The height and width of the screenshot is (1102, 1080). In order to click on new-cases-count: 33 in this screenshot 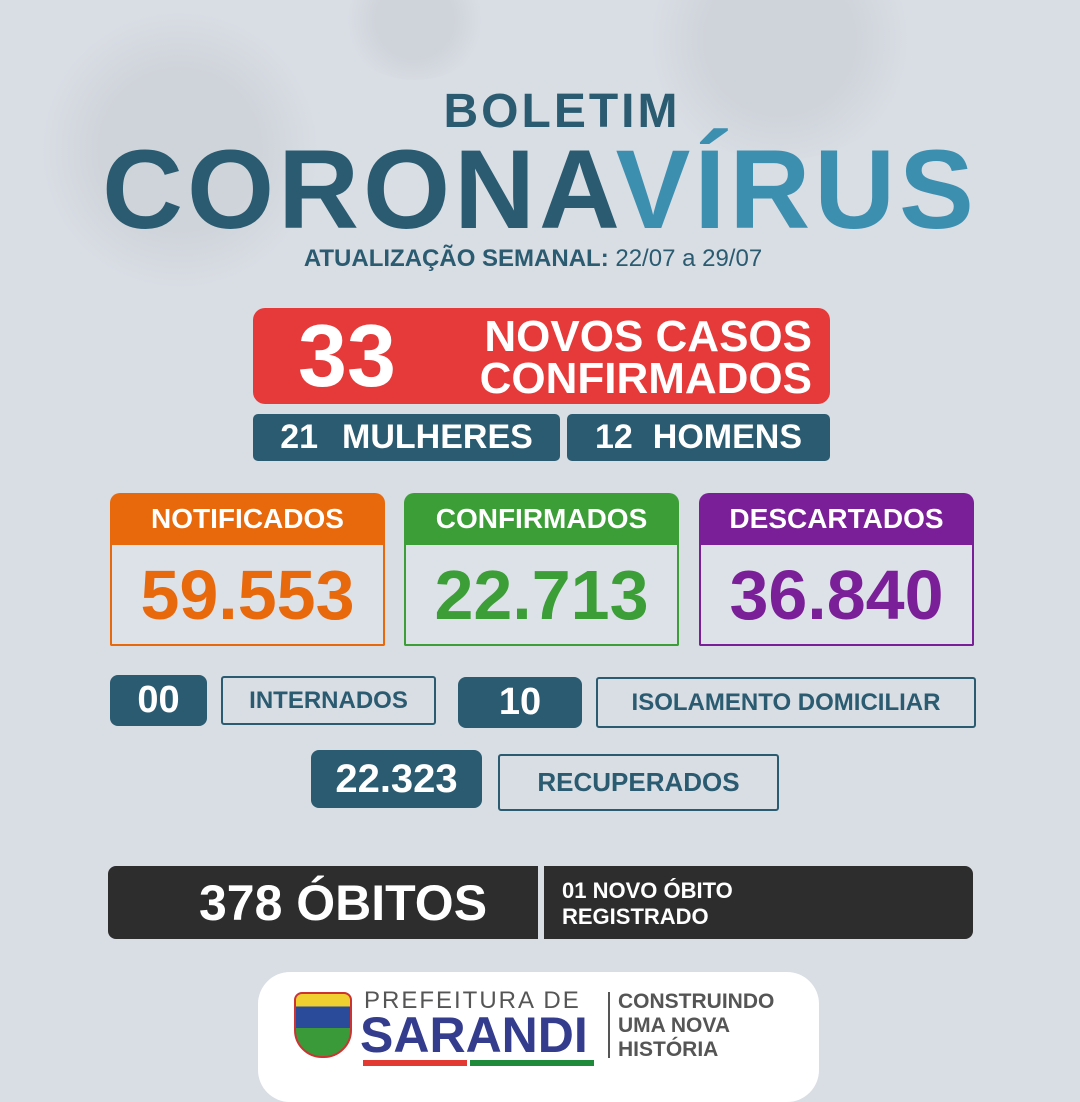, I will do `click(347, 355)`.